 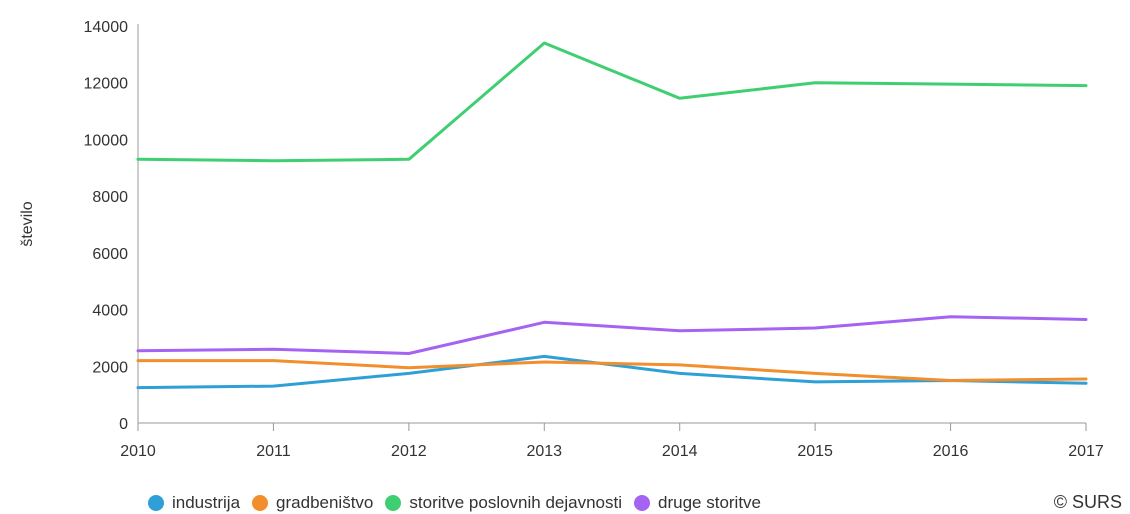 What do you see at coordinates (544, 451) in the screenshot?
I see `x-tick-label: 2013` at bounding box center [544, 451].